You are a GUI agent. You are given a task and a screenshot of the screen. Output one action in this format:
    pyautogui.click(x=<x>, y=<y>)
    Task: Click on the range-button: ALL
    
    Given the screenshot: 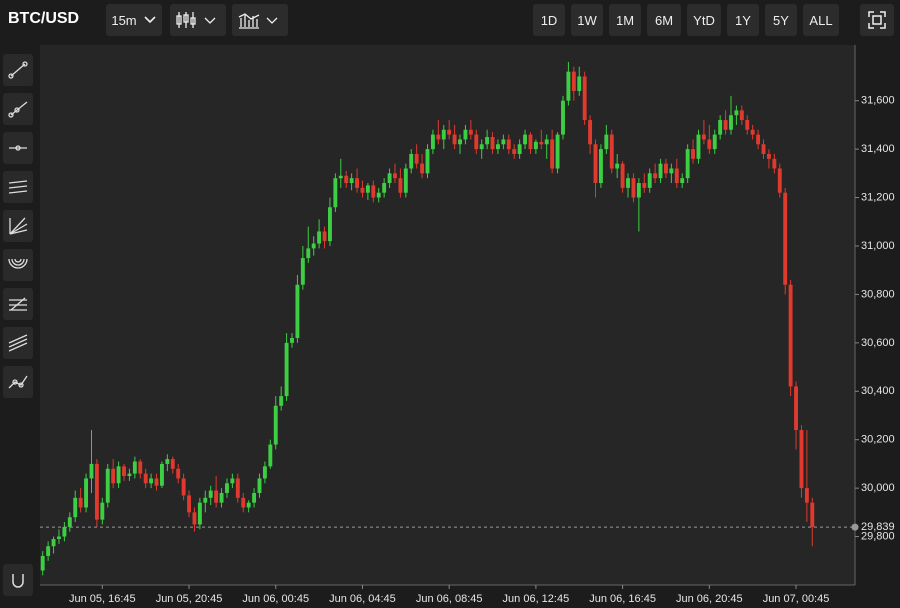 What is the action you would take?
    pyautogui.click(x=821, y=20)
    